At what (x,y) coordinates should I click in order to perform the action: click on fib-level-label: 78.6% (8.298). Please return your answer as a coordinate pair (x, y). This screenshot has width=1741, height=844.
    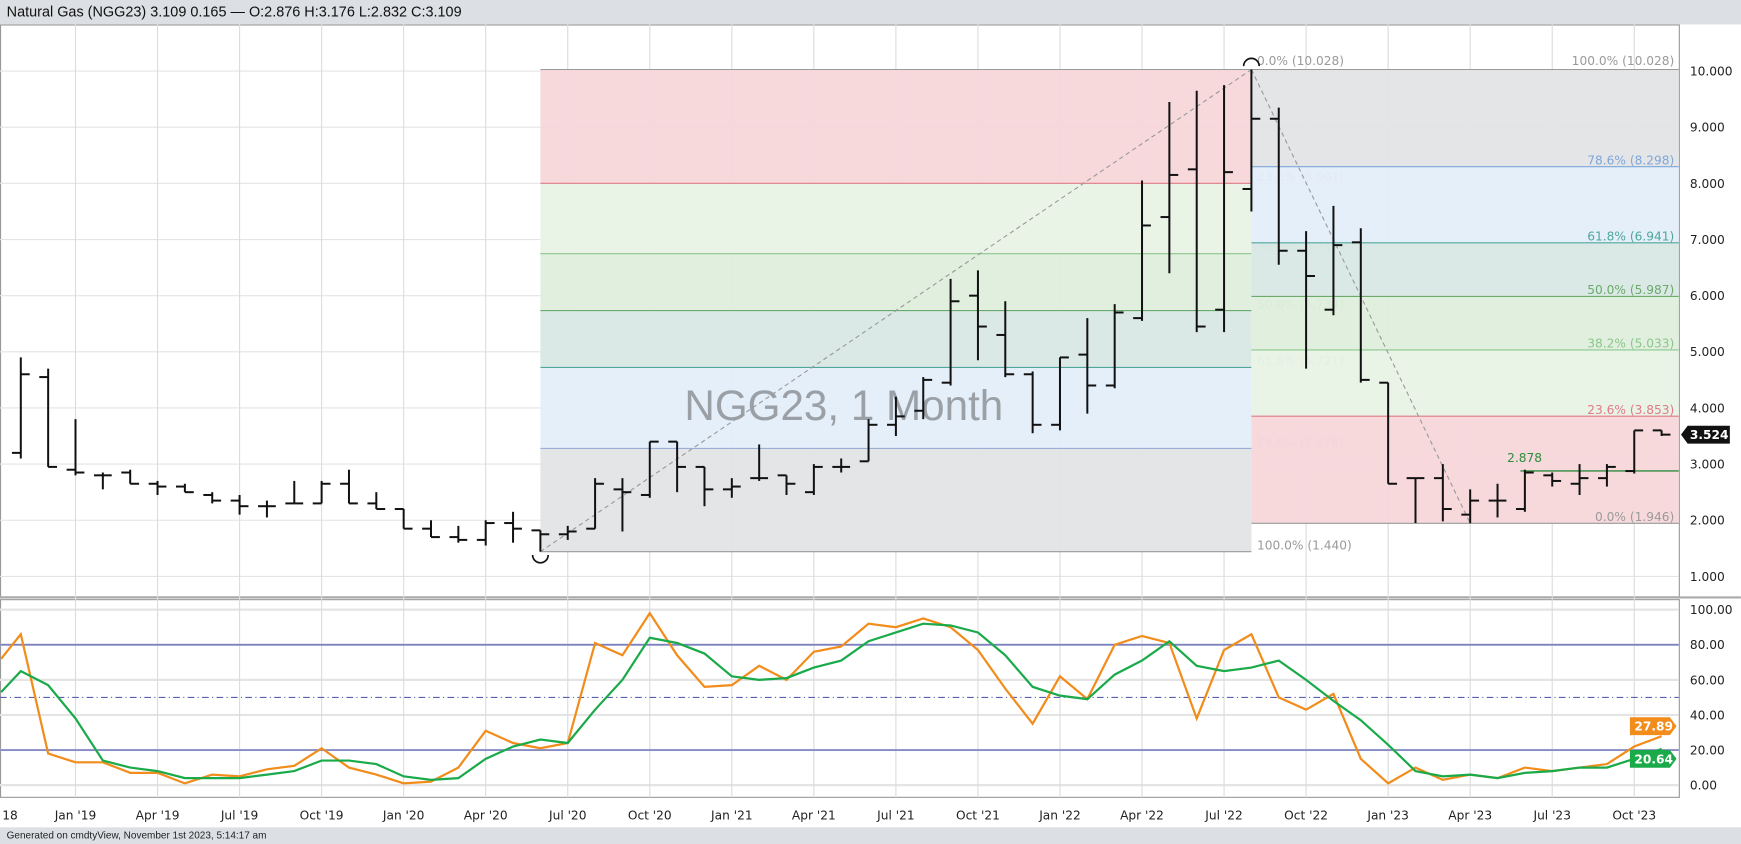
    Looking at the image, I should click on (1630, 160).